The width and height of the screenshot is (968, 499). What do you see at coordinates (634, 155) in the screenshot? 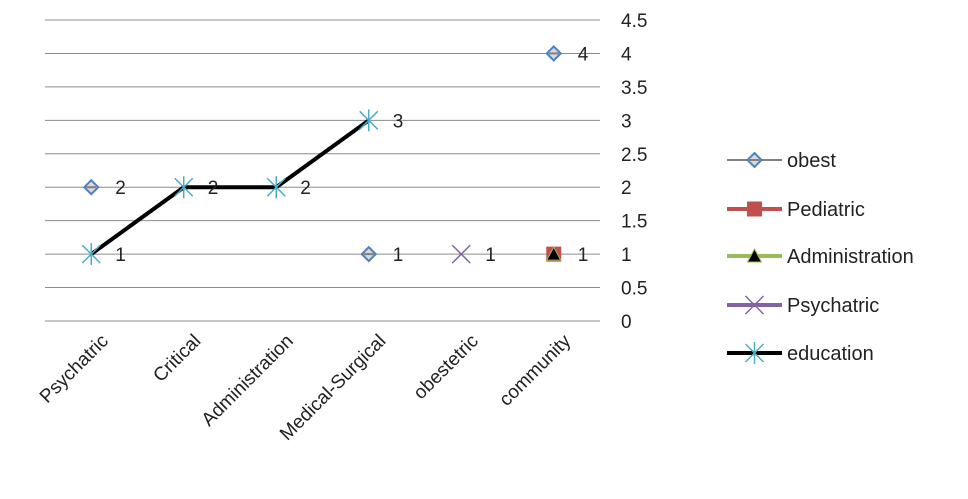
I see `y-tick-label: 2.5` at bounding box center [634, 155].